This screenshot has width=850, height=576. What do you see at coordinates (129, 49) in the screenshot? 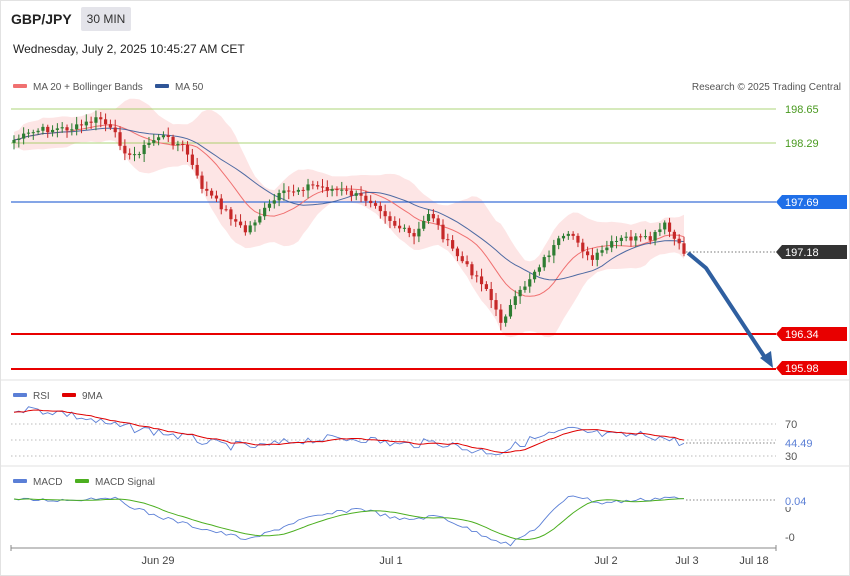
I see `datetime-label: Wednesday, July 2, 2025 10:45:27 AM CET` at bounding box center [129, 49].